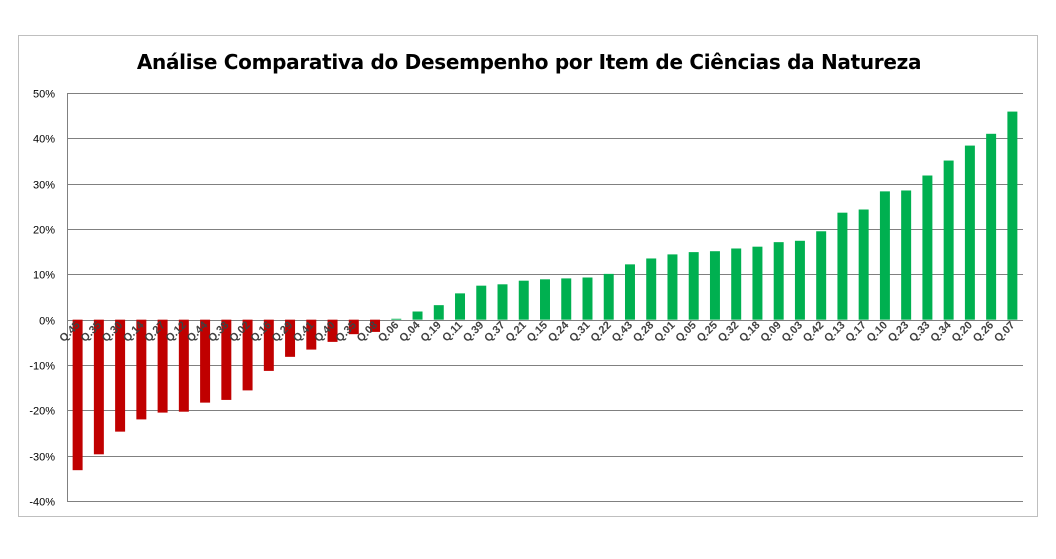 Image resolution: width=1056 pixels, height=559 pixels. I want to click on bar-q12, so click(183, 365).